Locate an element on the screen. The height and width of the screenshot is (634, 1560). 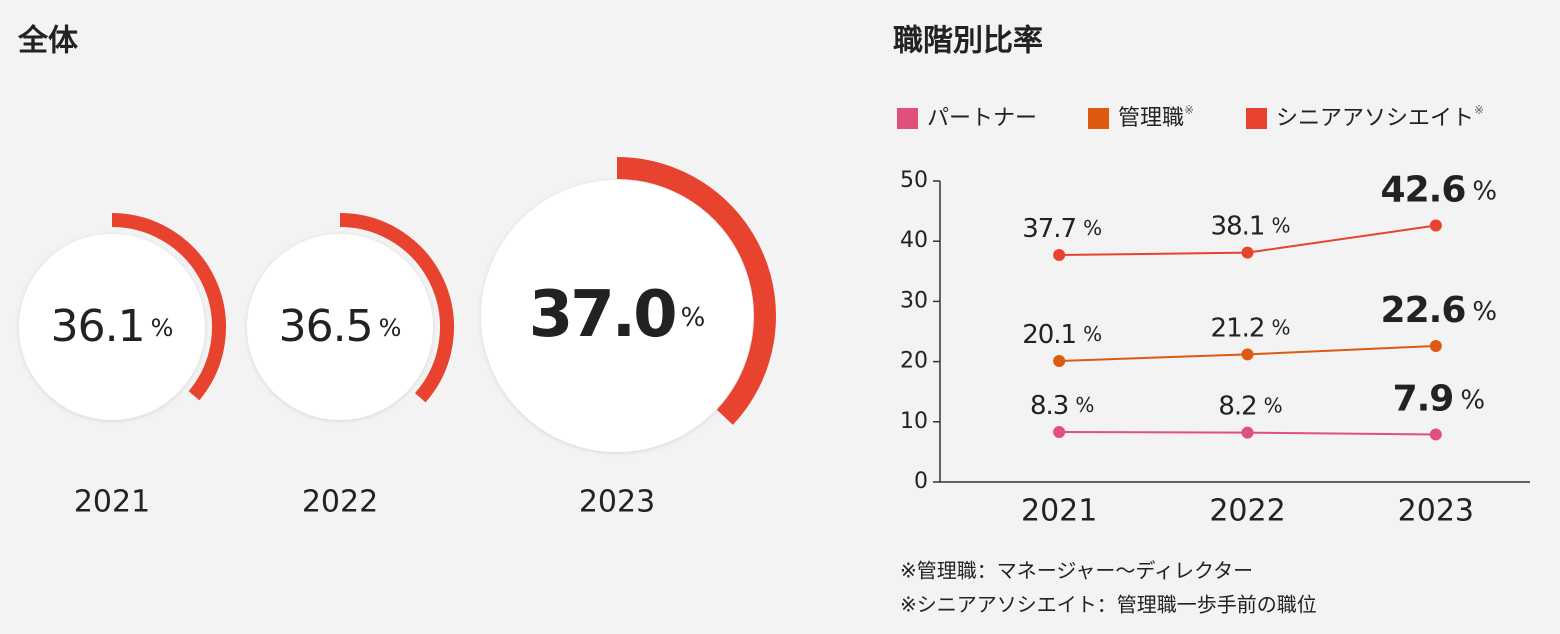
footnote: ※シニアアソシエイト：管理職一歩手前の職位 is located at coordinates (1108, 605).